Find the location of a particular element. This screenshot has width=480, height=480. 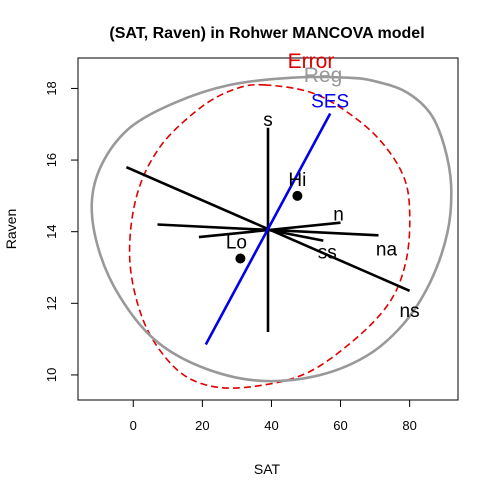

ellipse-label-reg: Reg is located at coordinates (323, 75).